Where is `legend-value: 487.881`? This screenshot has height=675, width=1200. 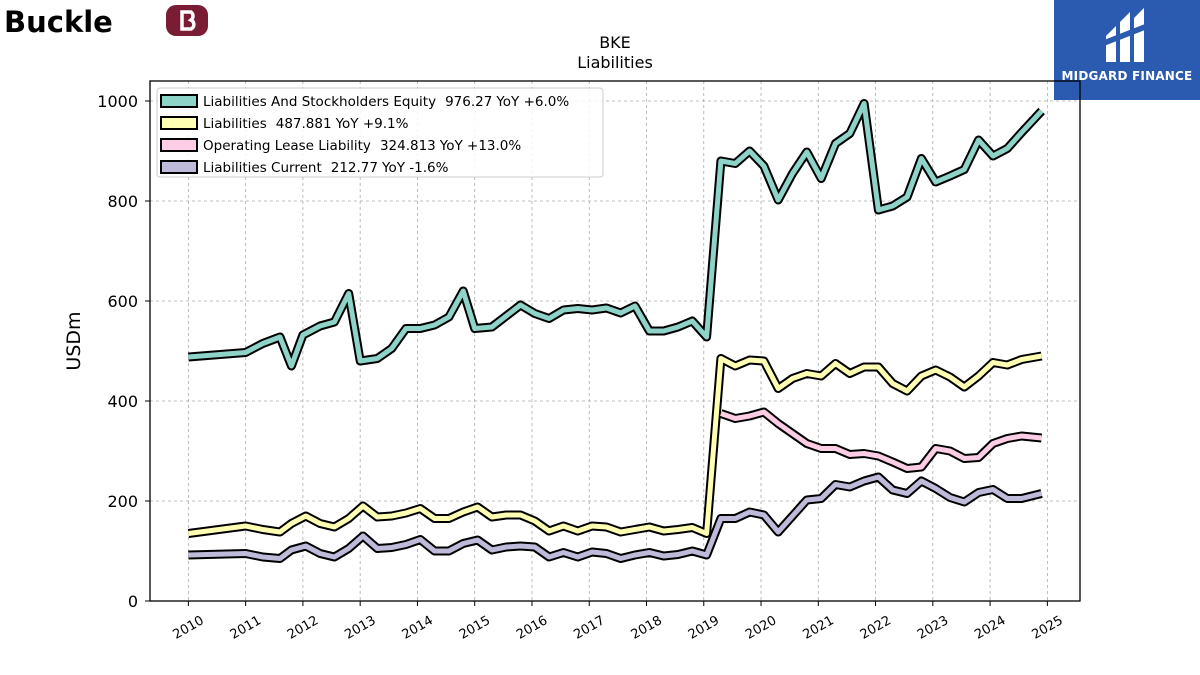
legend-value: 487.881 is located at coordinates (304, 124).